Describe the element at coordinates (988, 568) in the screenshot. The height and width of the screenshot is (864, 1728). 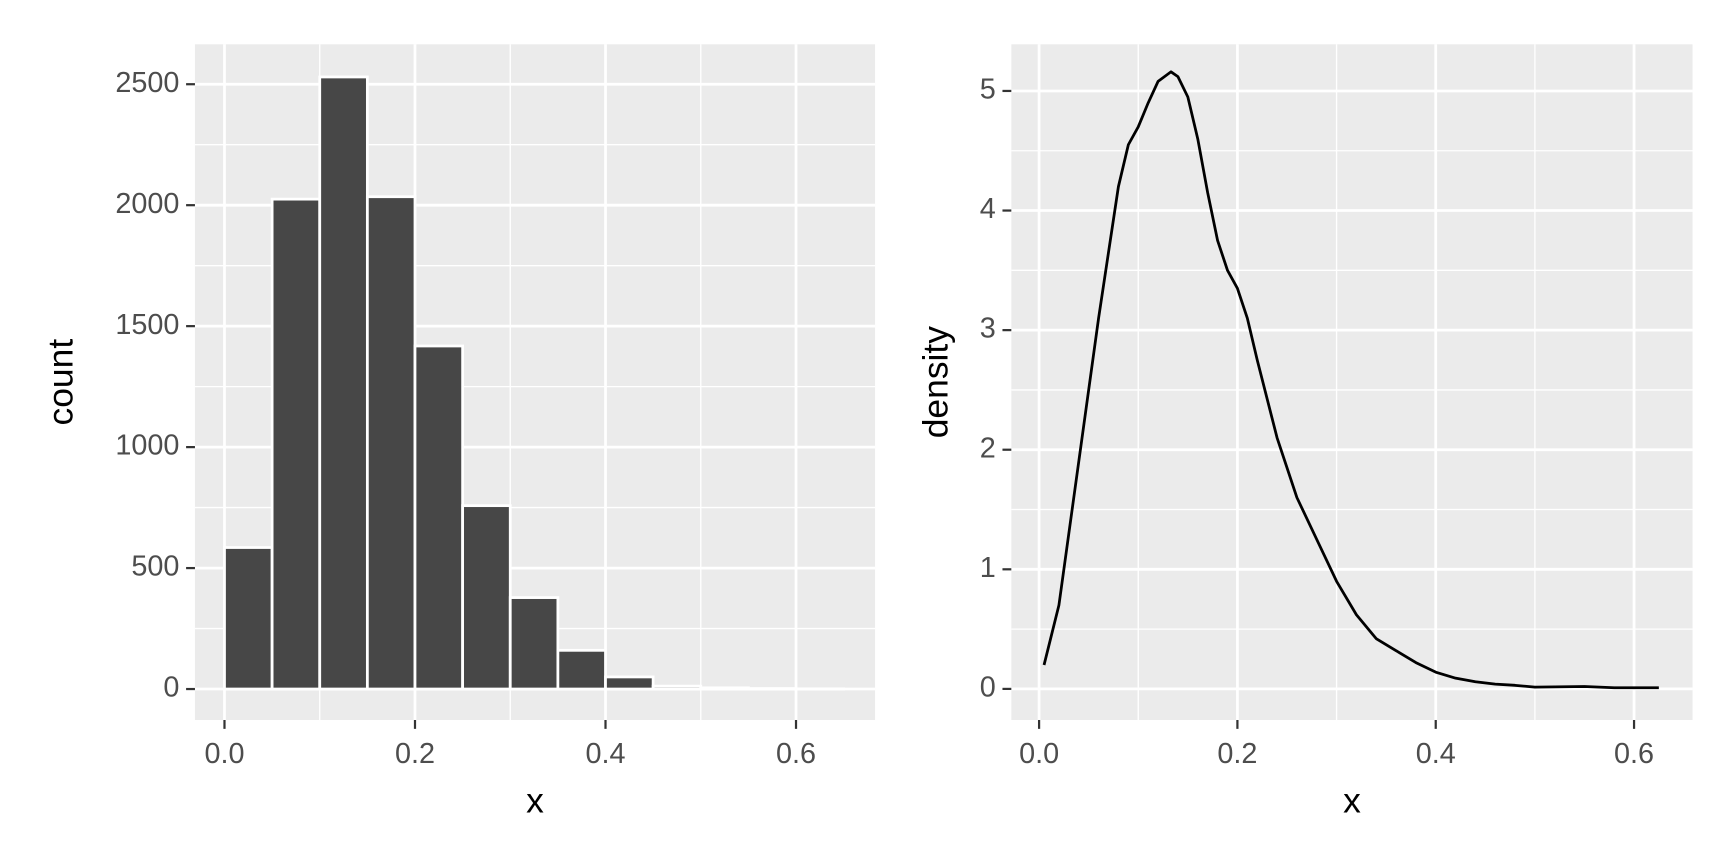
I see `y-tick-label: 1` at that location.